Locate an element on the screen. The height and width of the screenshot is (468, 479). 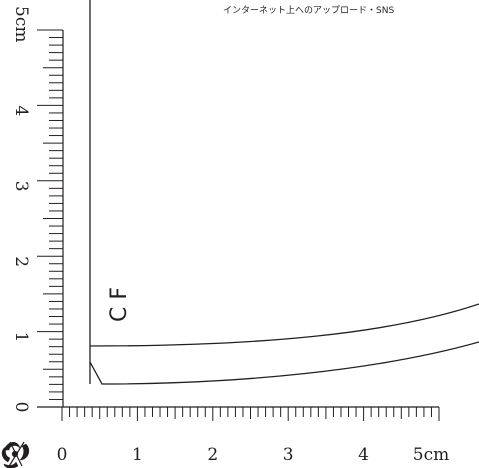
horizontal-ruler-label: 0 is located at coordinates (62, 455).